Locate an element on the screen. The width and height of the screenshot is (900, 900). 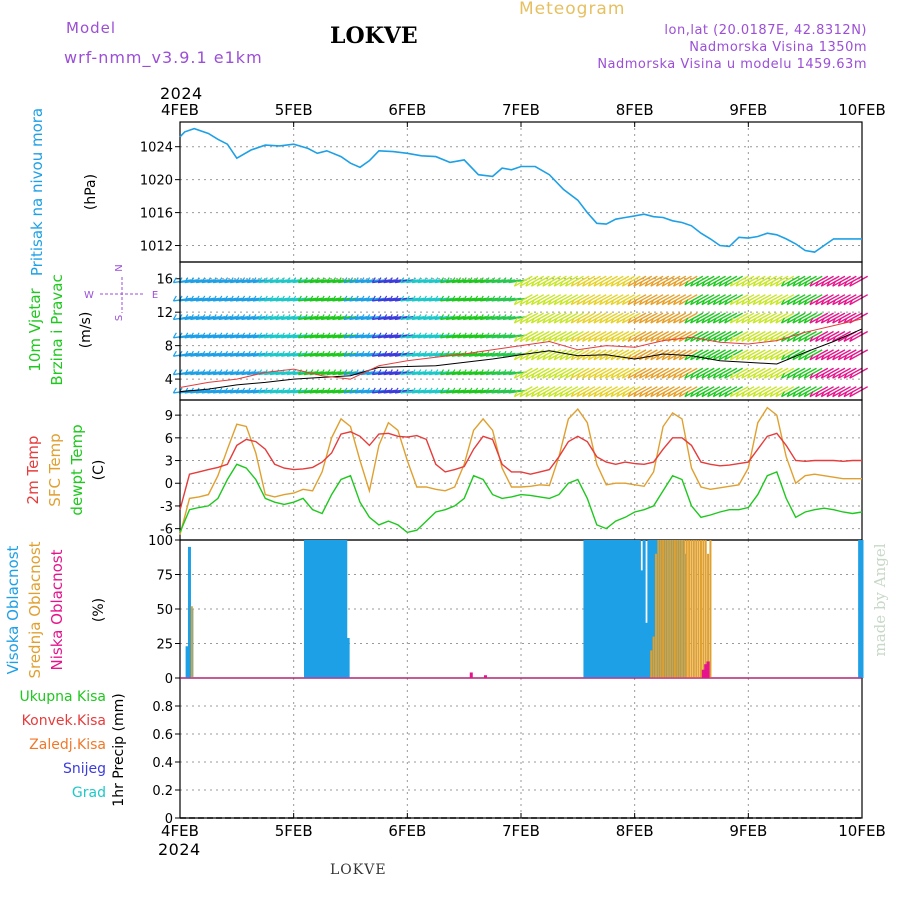
x-tick-bottom-label: 4FEB is located at coordinates (180, 831).